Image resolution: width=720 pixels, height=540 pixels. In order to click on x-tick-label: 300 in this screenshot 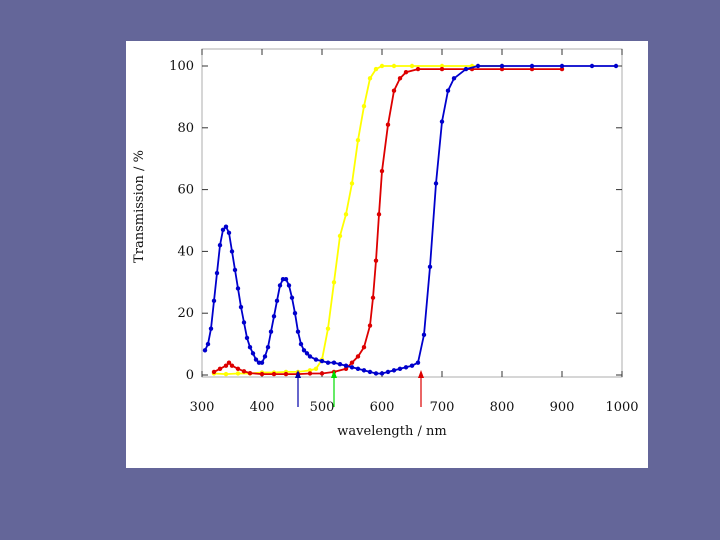, I will do `click(202, 407)`.